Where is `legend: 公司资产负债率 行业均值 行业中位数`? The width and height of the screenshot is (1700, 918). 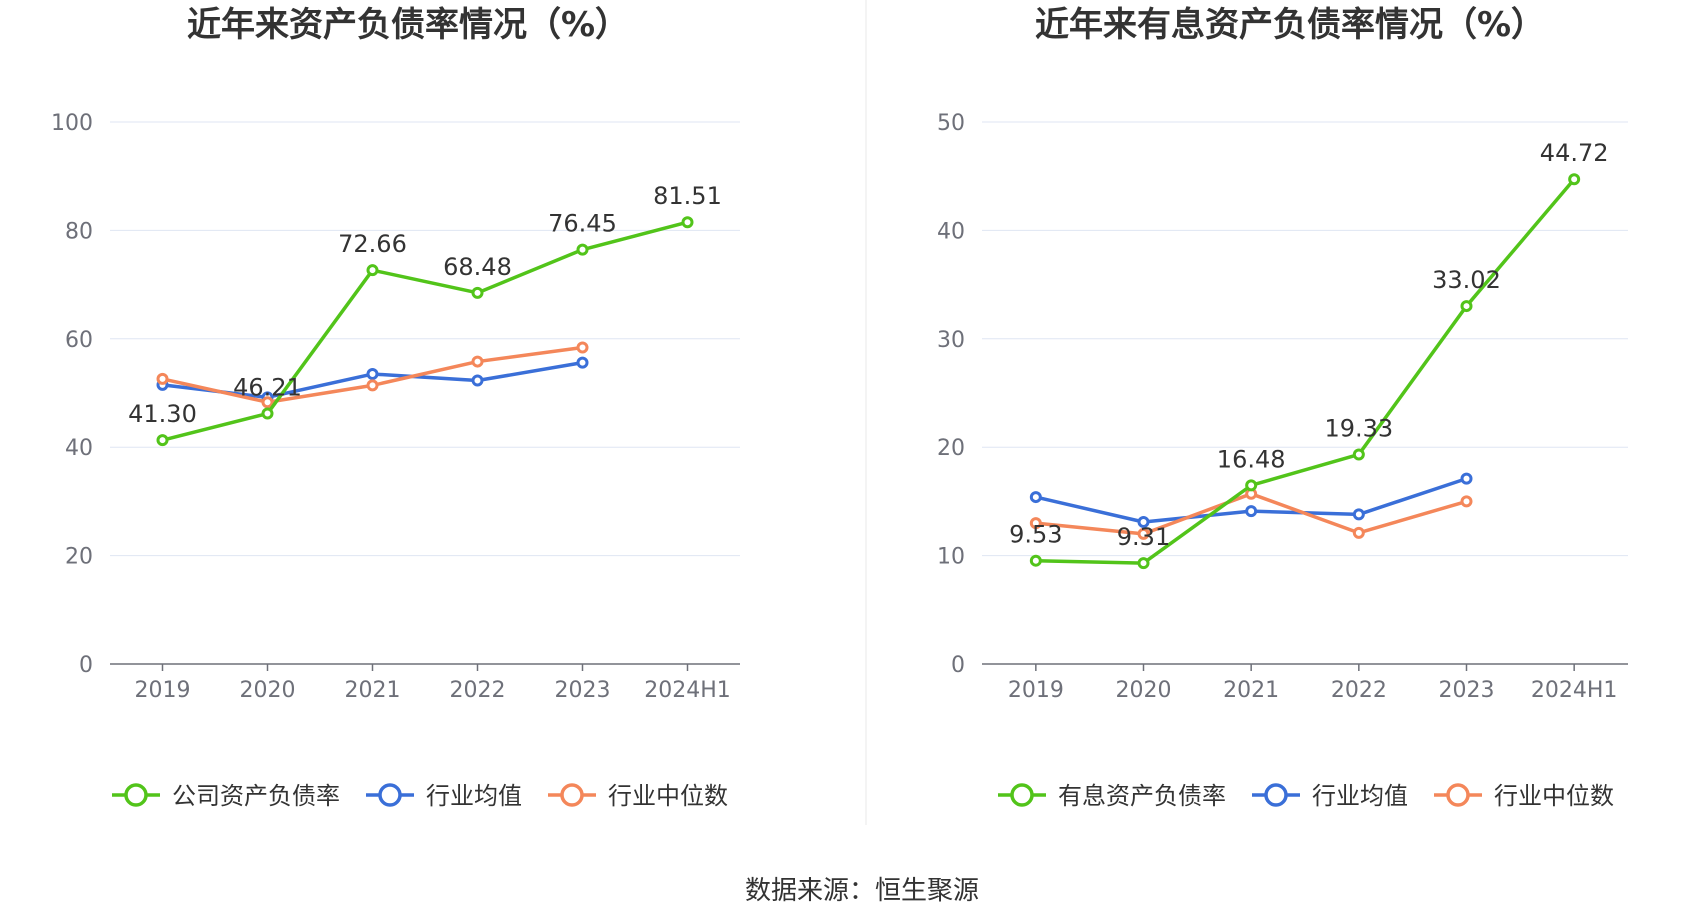 legend: 公司资产负债率 行业均值 行业中位数 is located at coordinates (420, 796).